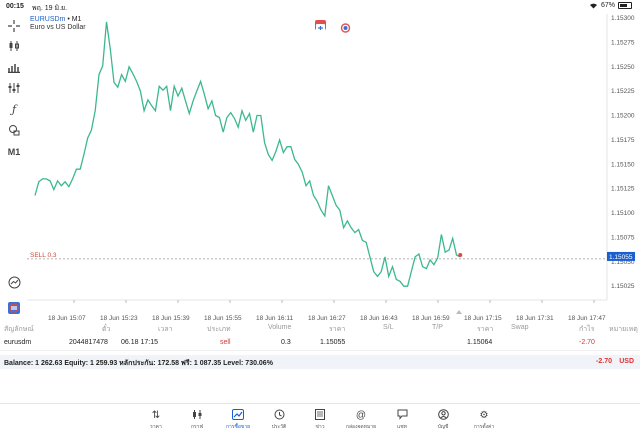 The height and width of the screenshot is (447, 640). I want to click on account-currency: USD, so click(626, 361).